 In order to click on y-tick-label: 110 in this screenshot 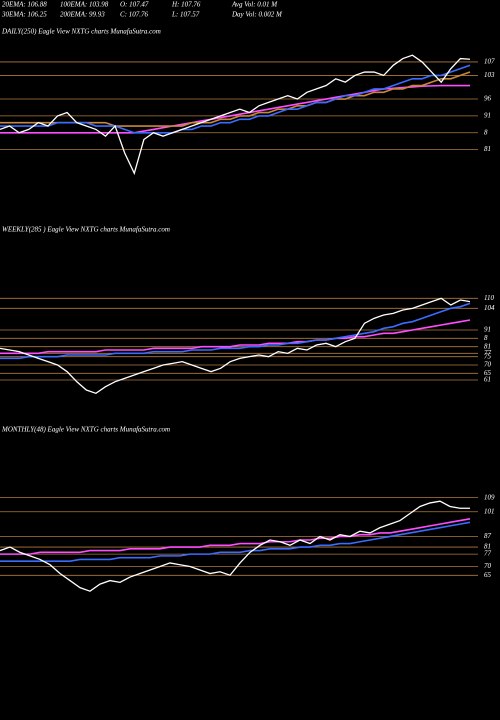, I will do `click(489, 298)`.